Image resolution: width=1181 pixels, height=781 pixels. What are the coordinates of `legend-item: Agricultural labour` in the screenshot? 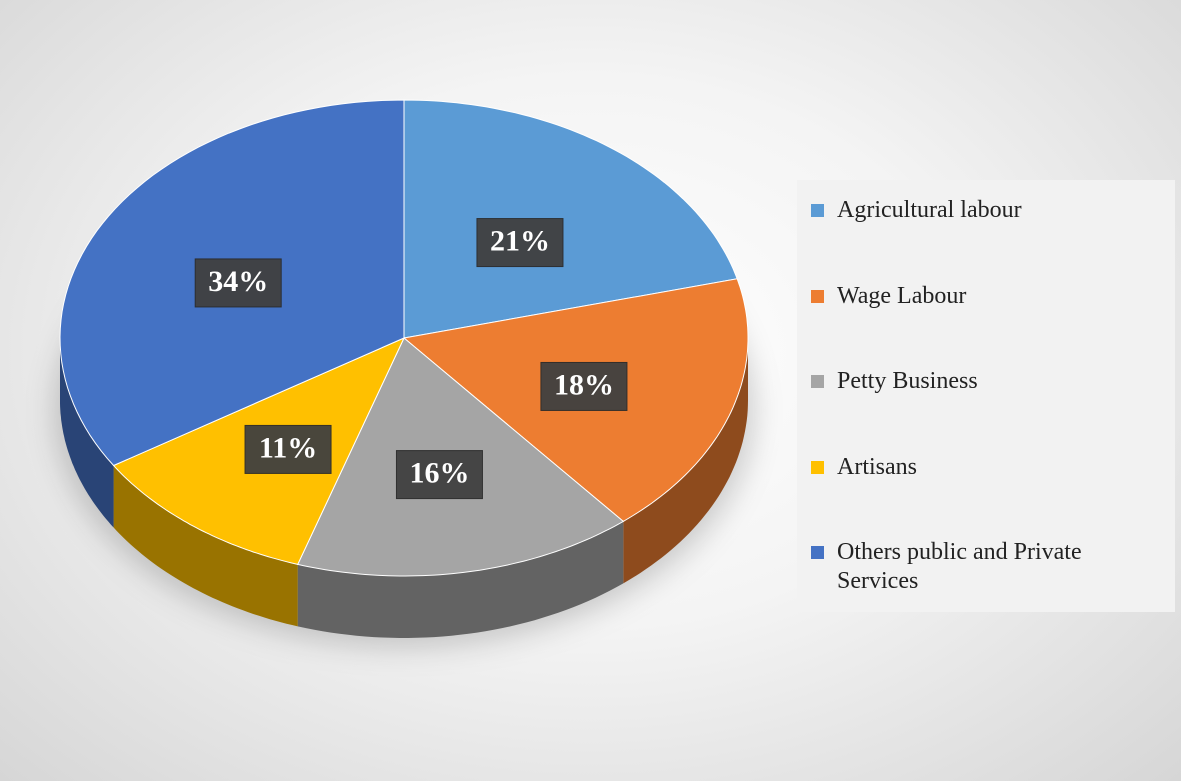 It's located at (986, 210).